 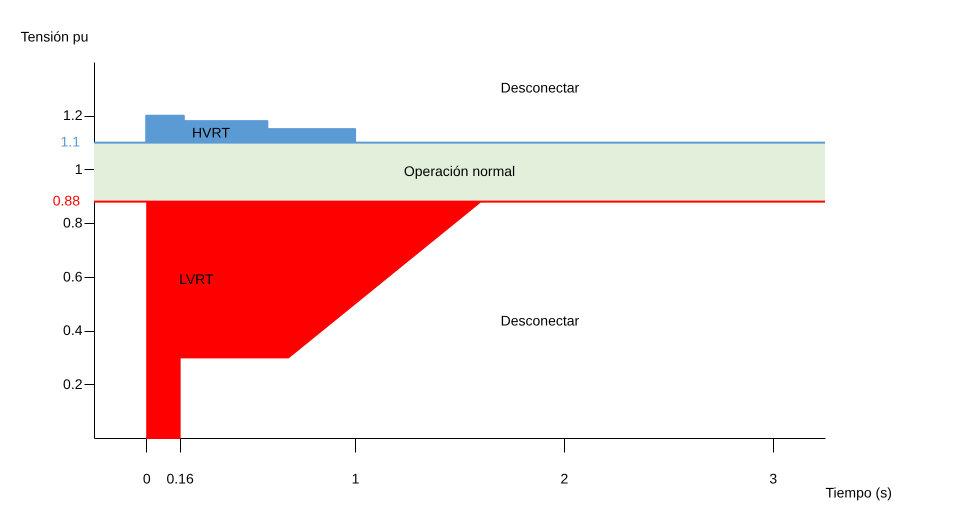 I want to click on ref-line-label: 0.88, so click(x=66, y=200).